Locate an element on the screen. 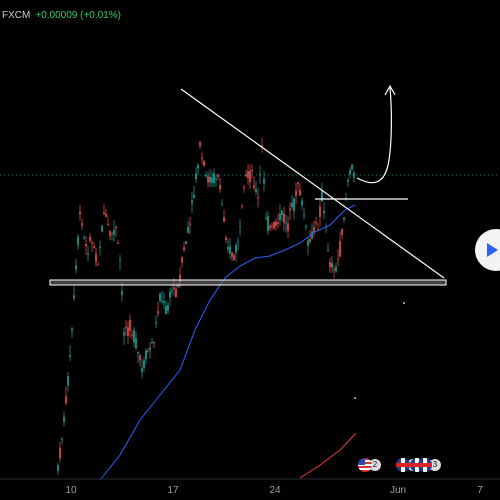 Image resolution: width=500 pixels, height=500 pixels. event-count: 3 is located at coordinates (435, 465).